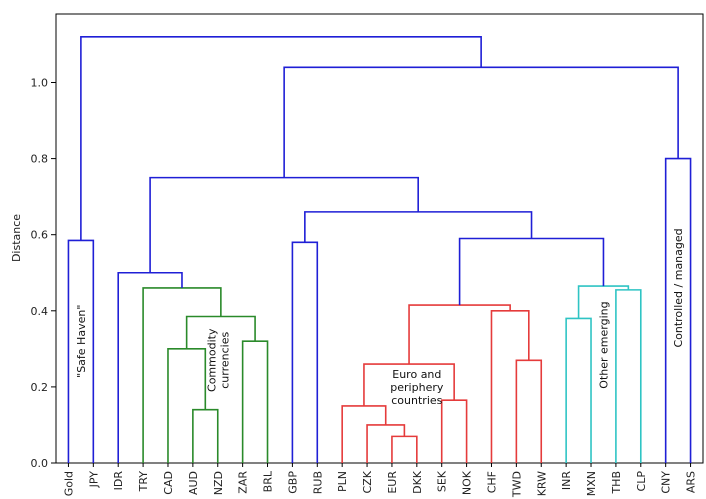 The image size is (706, 499). I want to click on leaf-label-nzd: NZD, so click(218, 483).